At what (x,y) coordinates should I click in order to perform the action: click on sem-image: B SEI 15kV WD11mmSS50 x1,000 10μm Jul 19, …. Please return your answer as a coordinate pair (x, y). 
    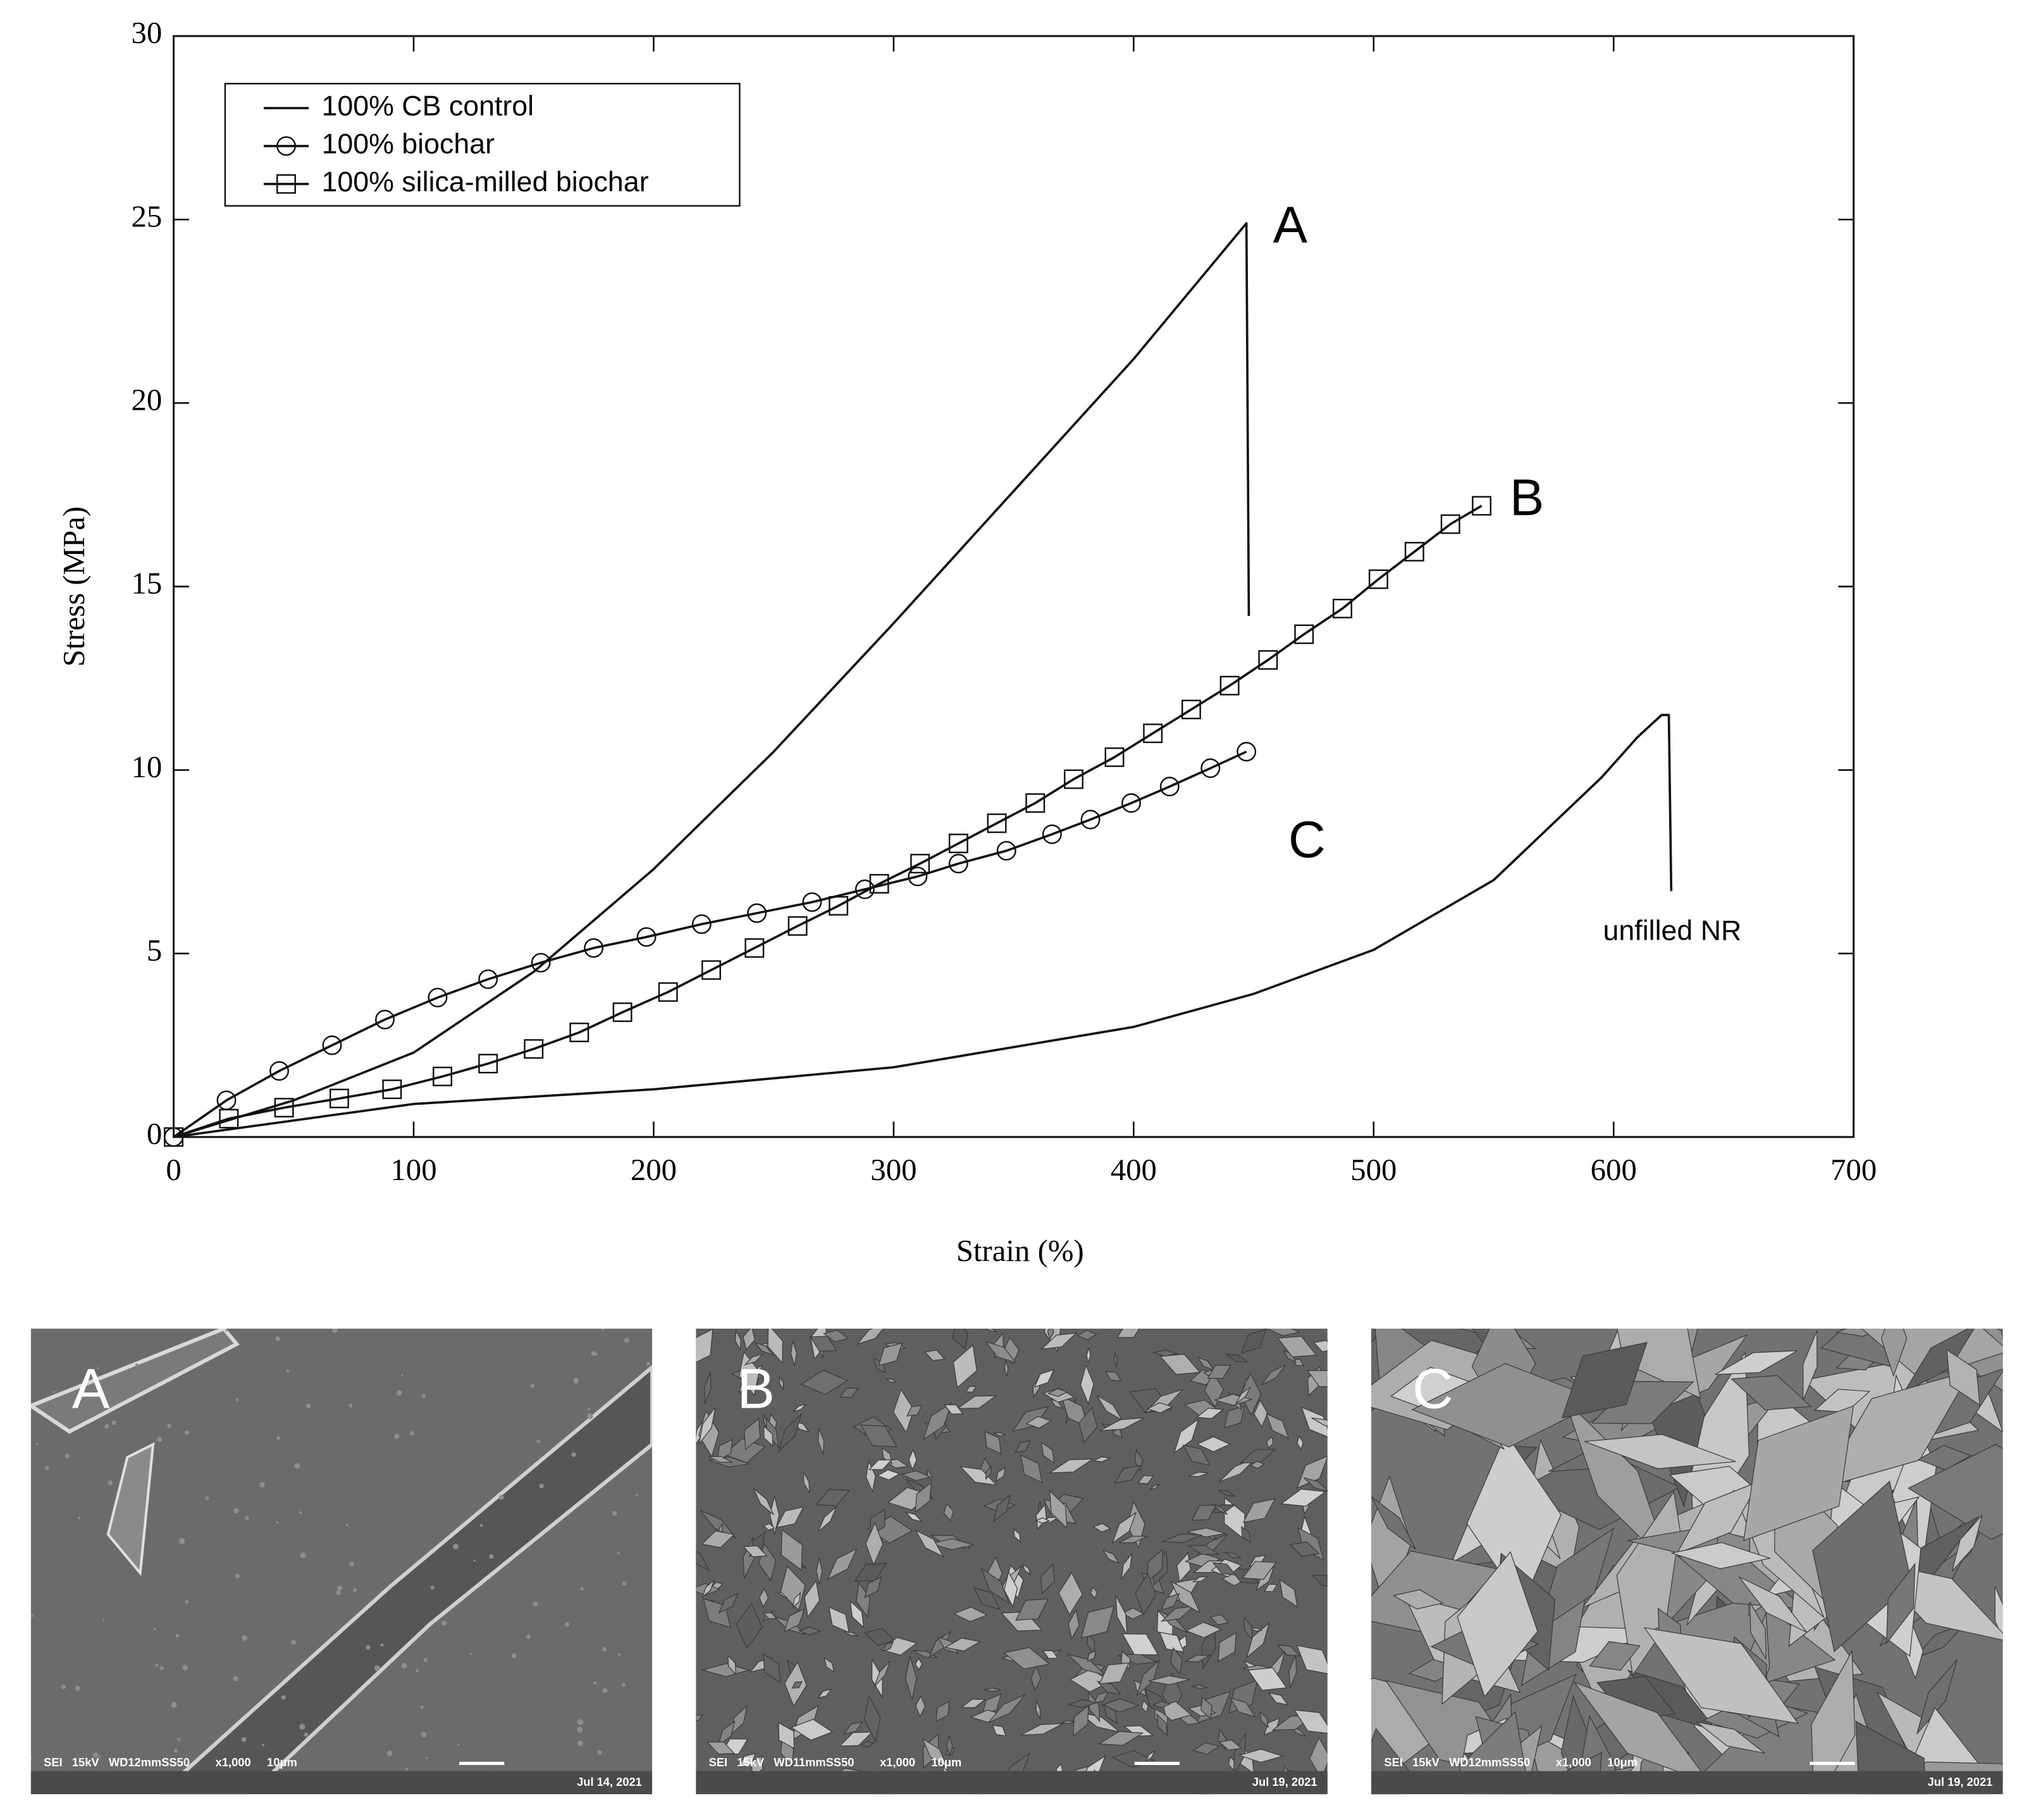
    Looking at the image, I should click on (1012, 1562).